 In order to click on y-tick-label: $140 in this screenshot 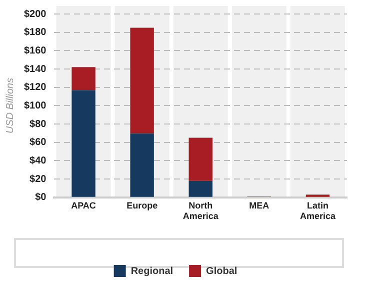, I will do `click(35, 69)`.